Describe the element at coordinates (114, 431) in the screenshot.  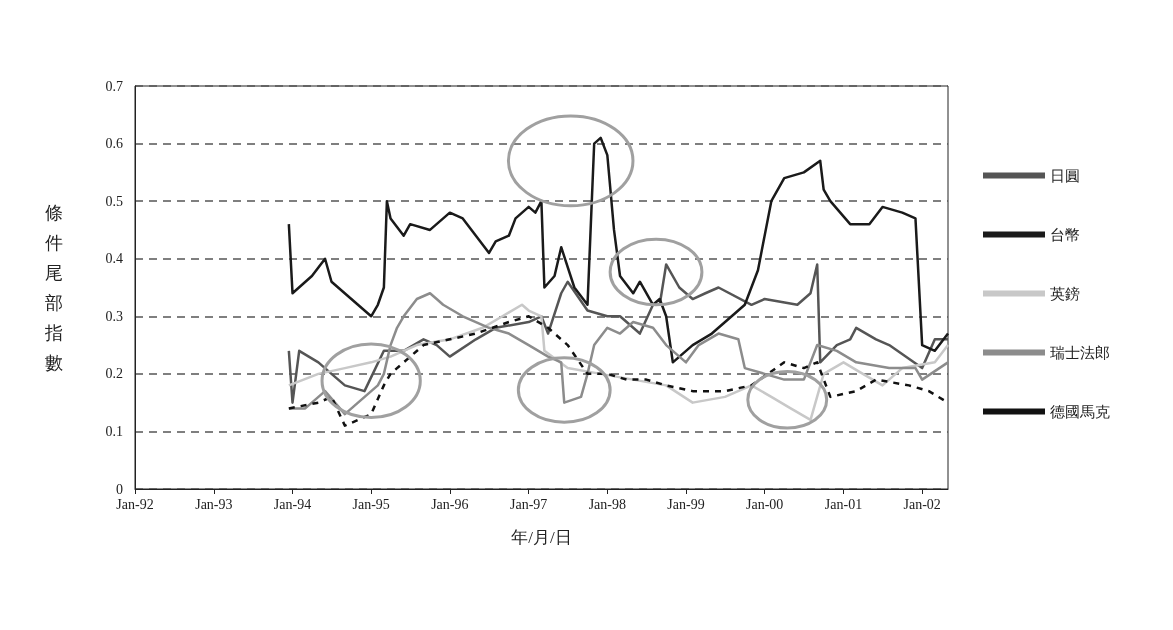
I see `y-tick-label: 0.1` at that location.